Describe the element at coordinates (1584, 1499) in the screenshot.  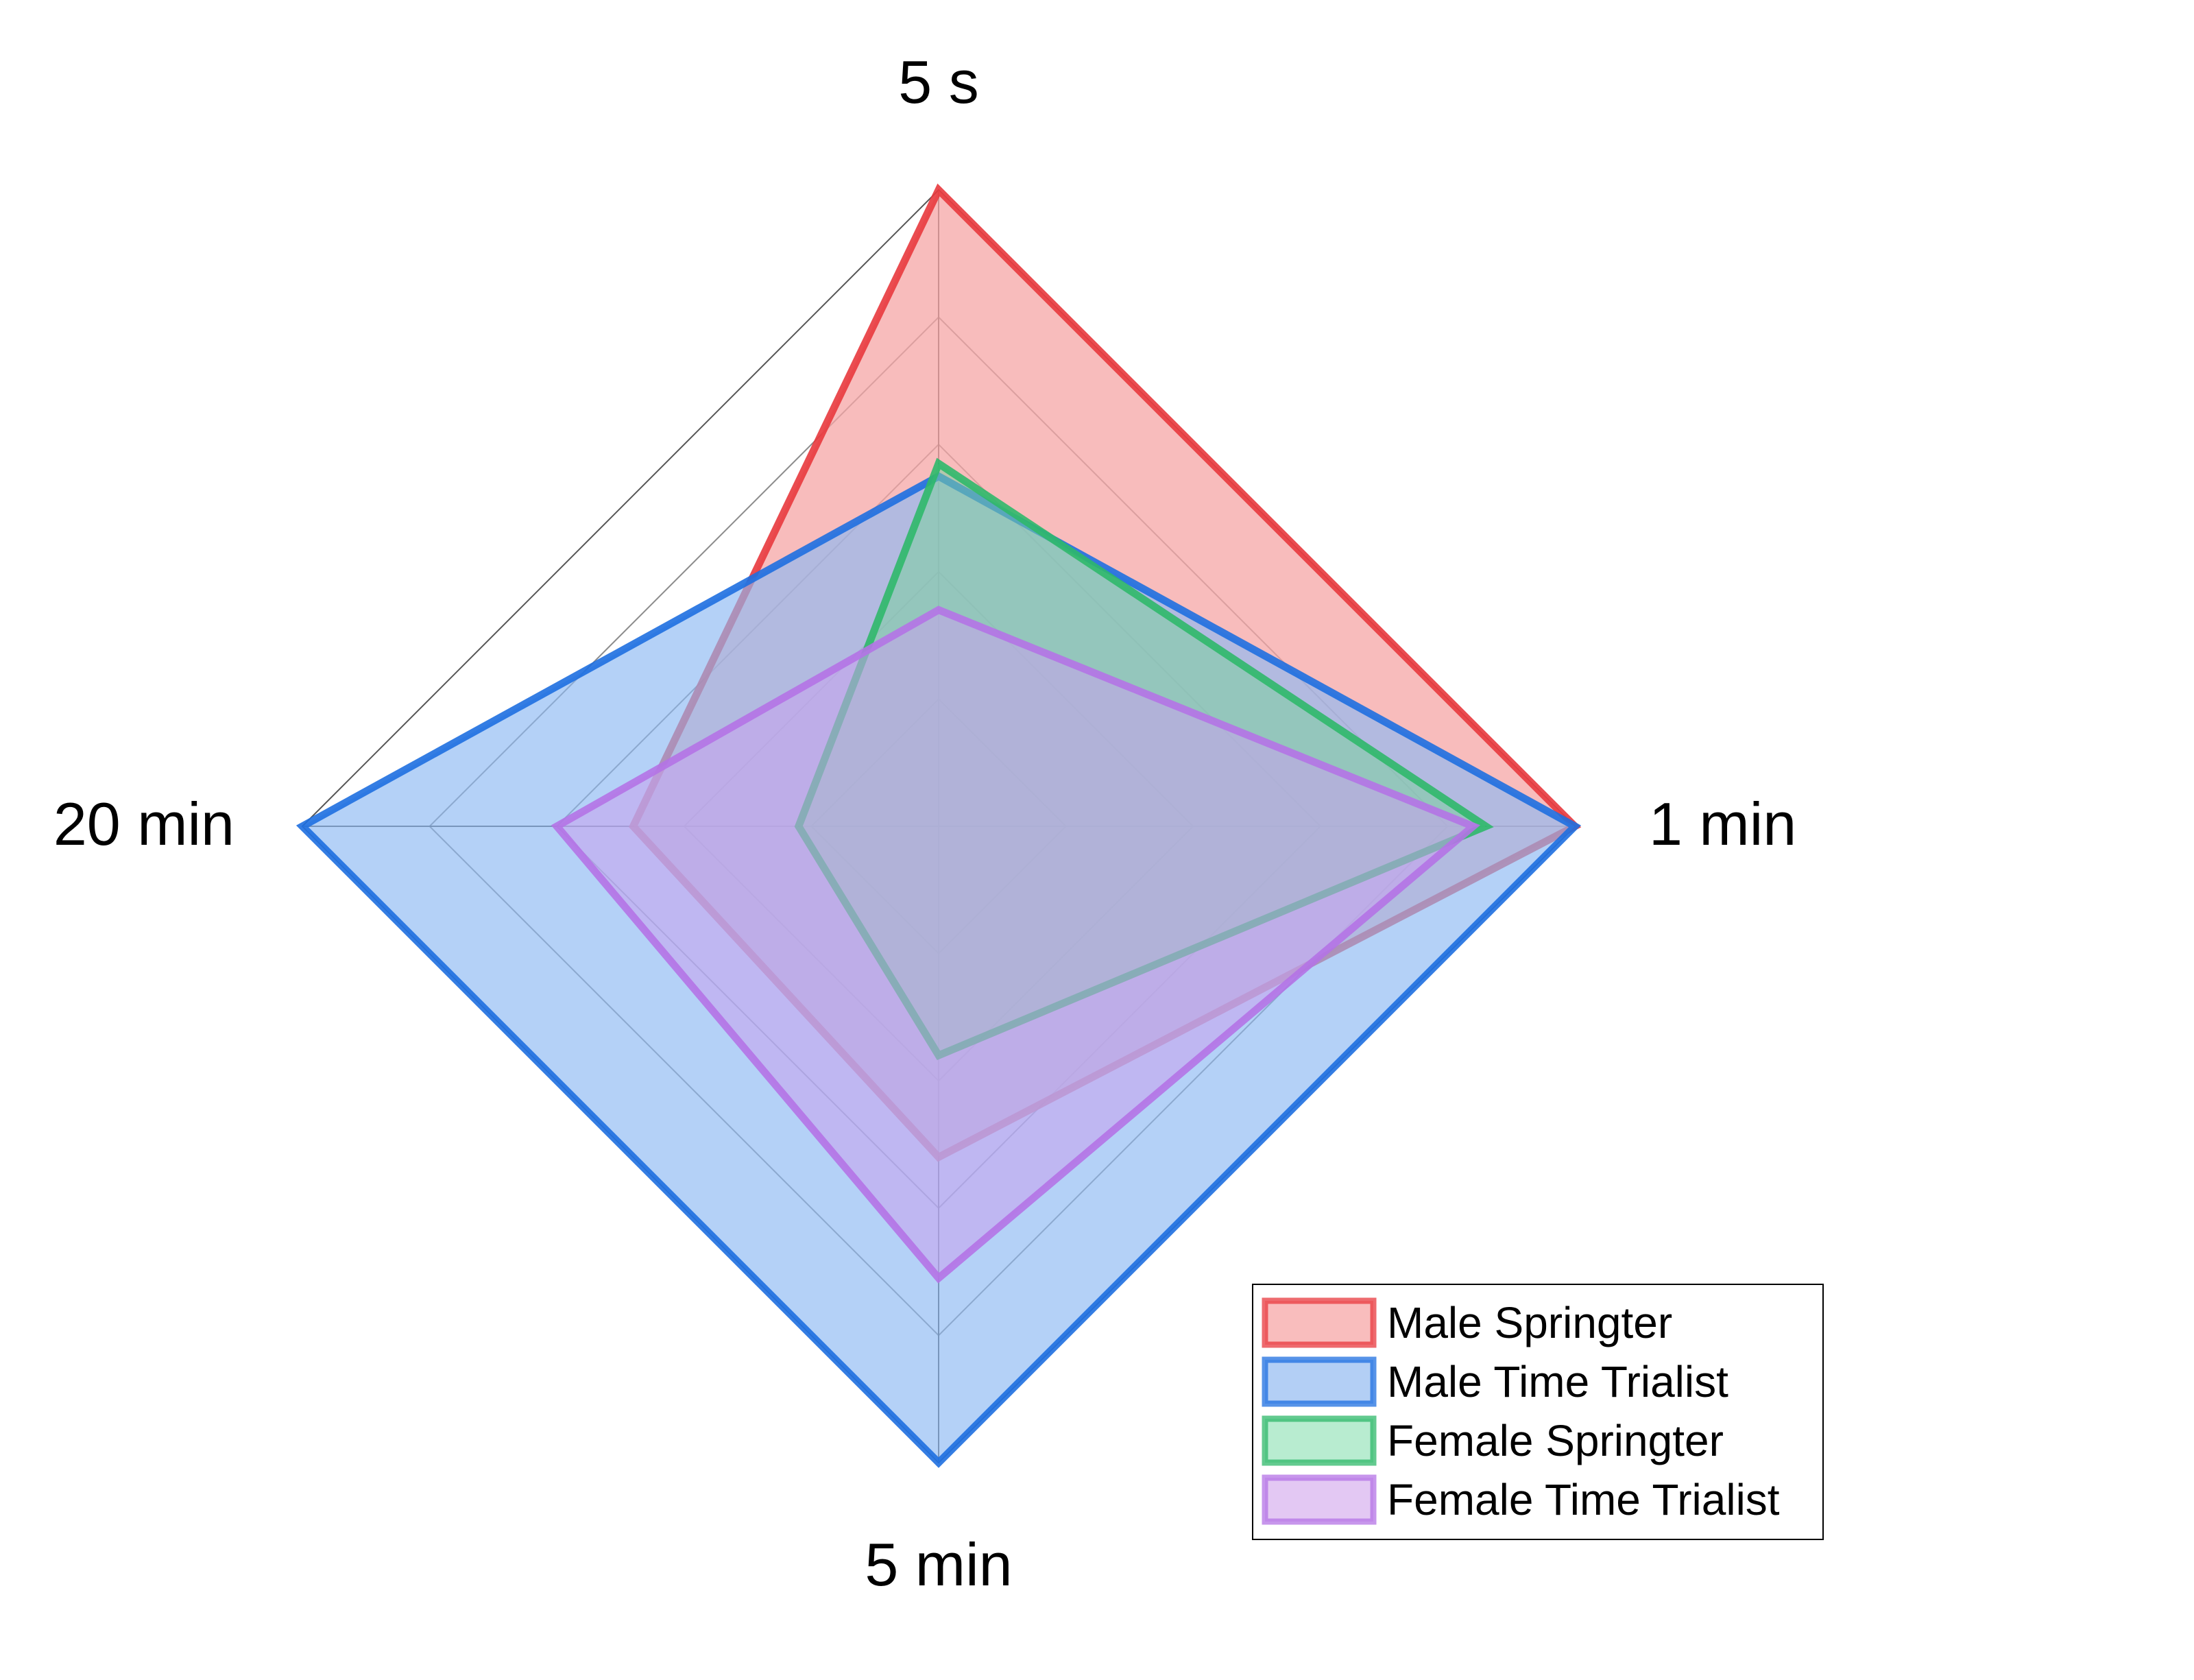
I see `legend-label-3: Female Time Trialist` at that location.